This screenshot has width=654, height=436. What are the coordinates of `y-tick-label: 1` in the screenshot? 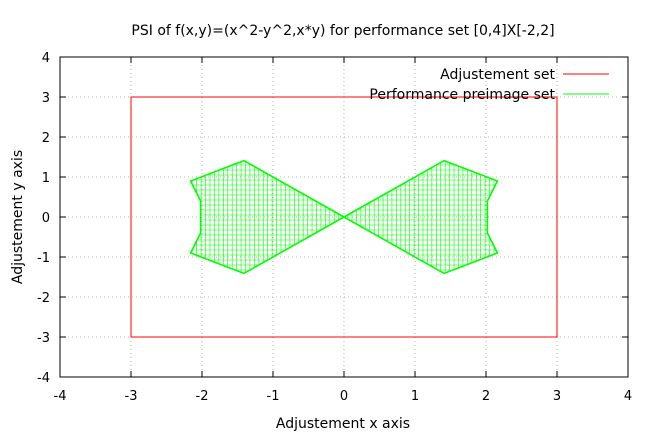 It's located at (46, 178).